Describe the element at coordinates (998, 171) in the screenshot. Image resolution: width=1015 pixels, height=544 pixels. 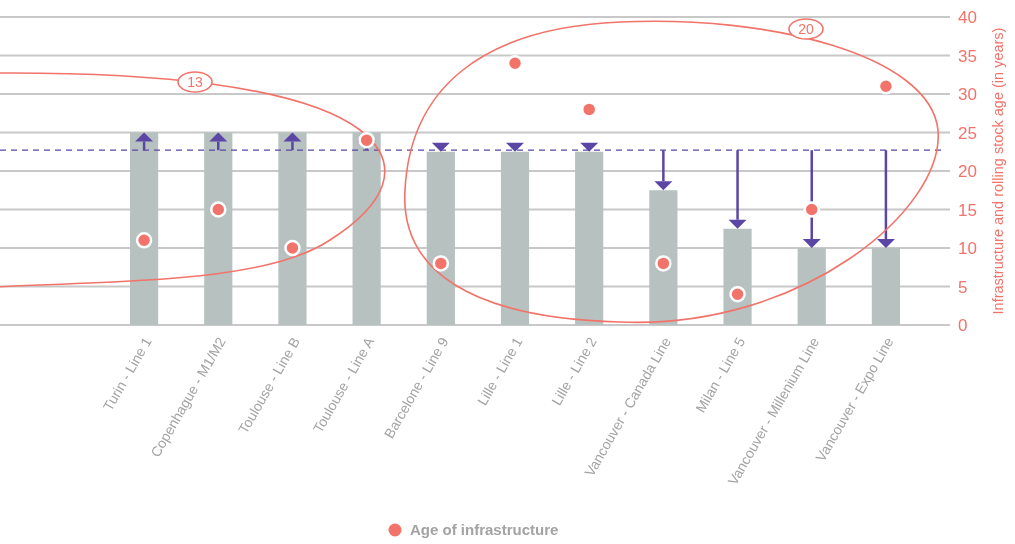
I see `y-axis-title: Infrastructure and rolling stock age (in years)` at that location.